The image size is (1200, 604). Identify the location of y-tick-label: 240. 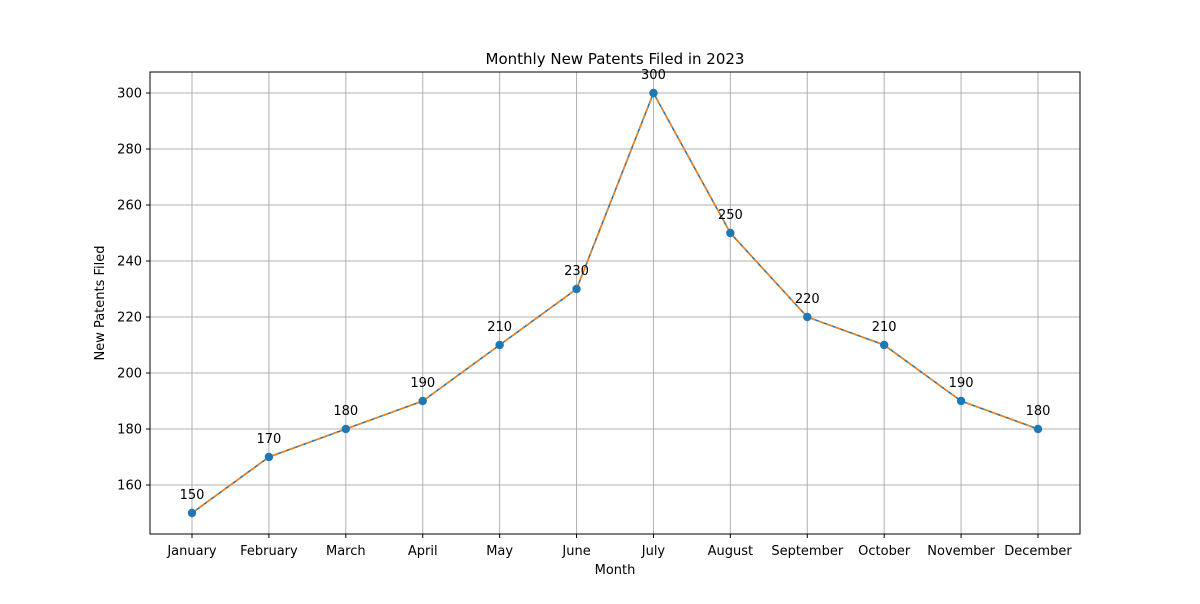
(129, 262).